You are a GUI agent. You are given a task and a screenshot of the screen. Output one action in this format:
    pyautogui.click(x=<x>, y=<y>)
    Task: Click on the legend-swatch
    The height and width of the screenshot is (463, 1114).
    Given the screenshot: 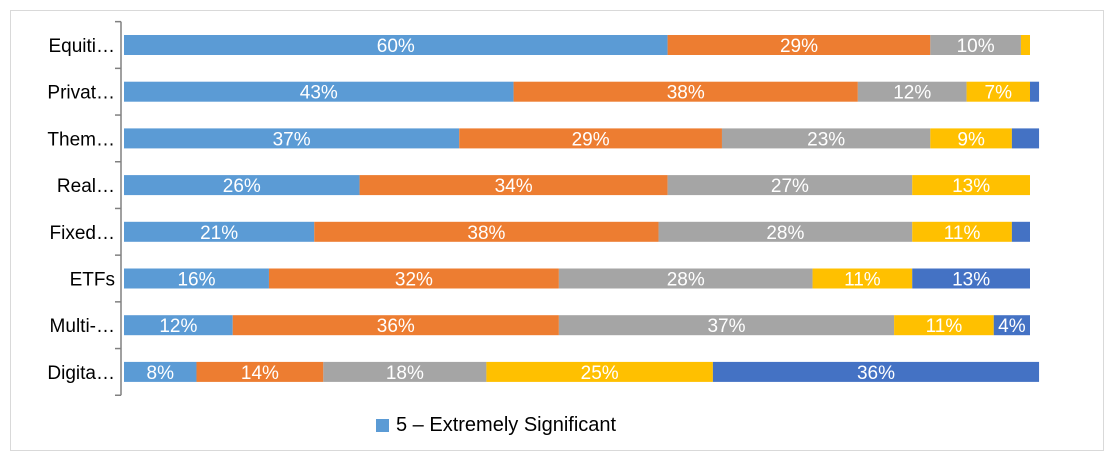 What is the action you would take?
    pyautogui.click(x=382, y=425)
    